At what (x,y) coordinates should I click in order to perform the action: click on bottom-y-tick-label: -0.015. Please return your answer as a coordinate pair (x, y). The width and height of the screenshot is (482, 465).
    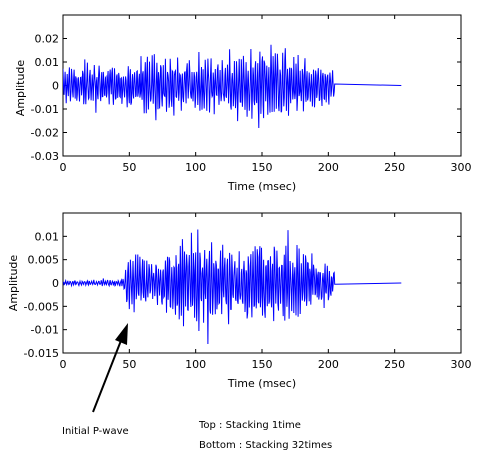
    Looking at the image, I should click on (41, 353).